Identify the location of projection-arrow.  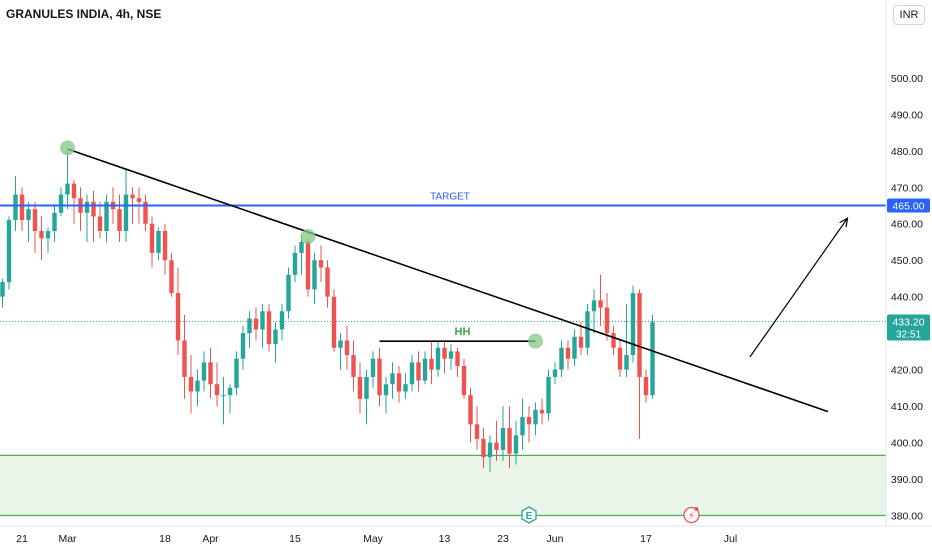
(798, 287).